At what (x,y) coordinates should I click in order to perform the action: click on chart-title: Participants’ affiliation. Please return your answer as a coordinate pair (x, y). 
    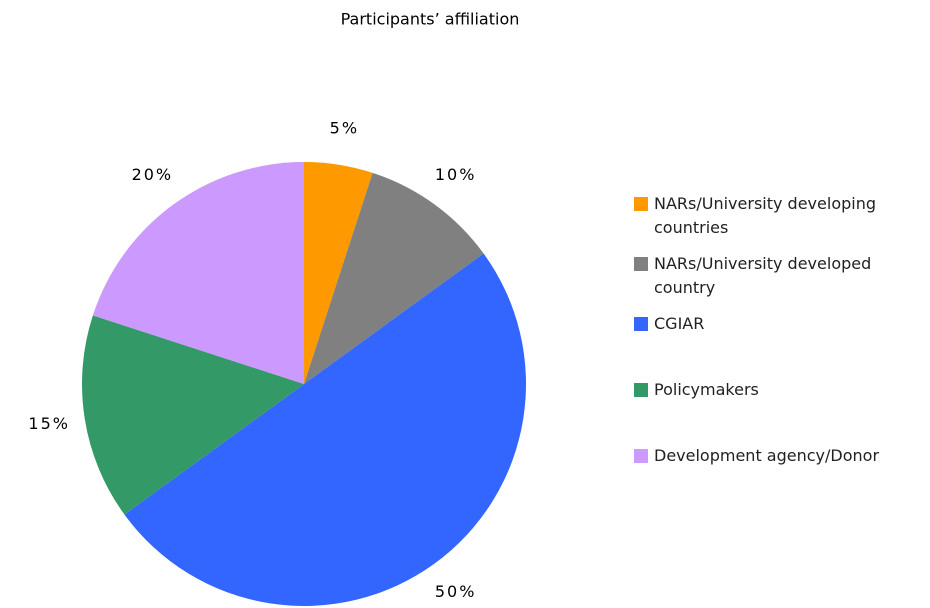
    Looking at the image, I should click on (430, 19).